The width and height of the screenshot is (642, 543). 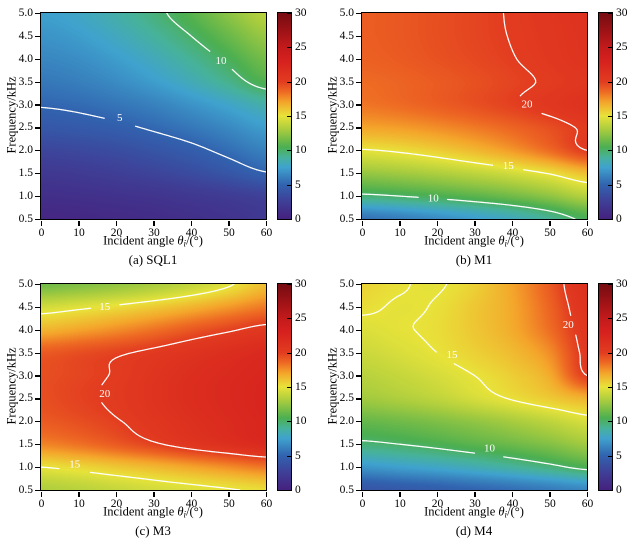 What do you see at coordinates (474, 116) in the screenshot?
I see `heatmap-canvas-M1` at bounding box center [474, 116].